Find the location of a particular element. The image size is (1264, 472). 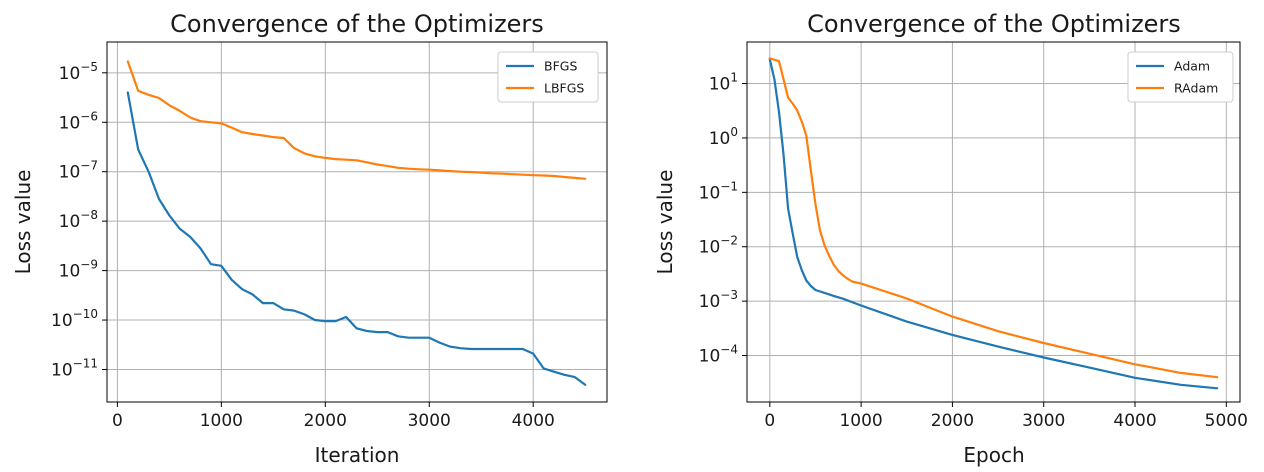

legend-label-radam: RAdam is located at coordinates (1196, 88).